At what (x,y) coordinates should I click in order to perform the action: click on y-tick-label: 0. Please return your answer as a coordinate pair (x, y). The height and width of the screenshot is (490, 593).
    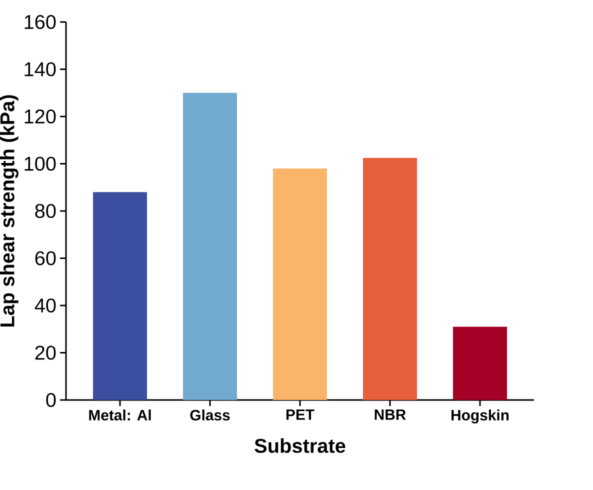
    Looking at the image, I should click on (51, 400).